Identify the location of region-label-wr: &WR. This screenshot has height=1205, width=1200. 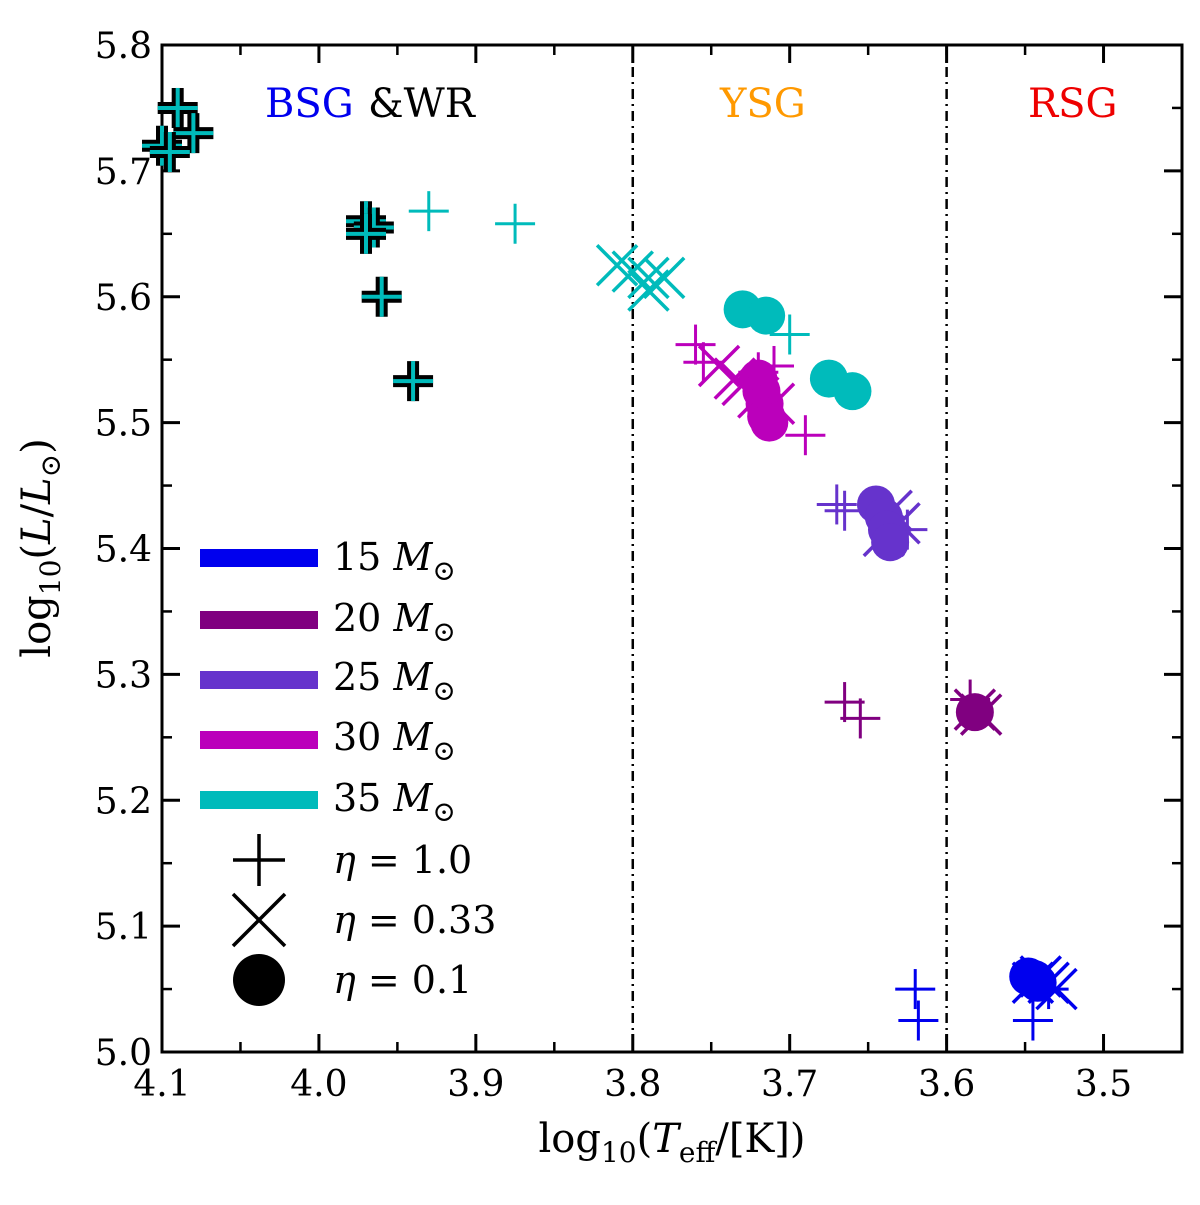
(422, 104).